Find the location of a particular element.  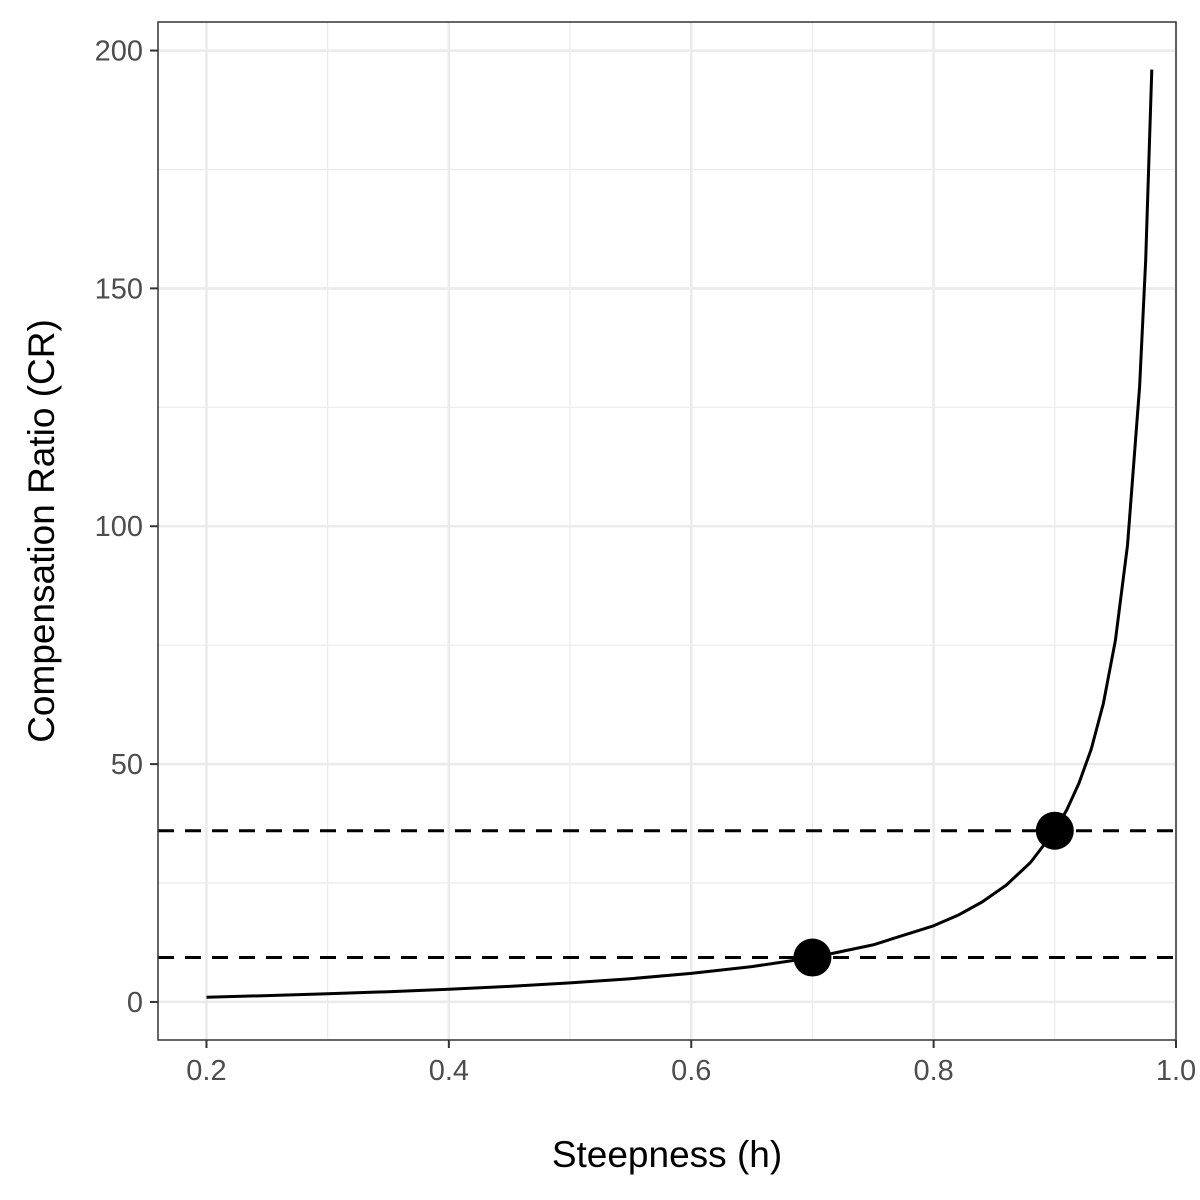

y-tick-label: 50 is located at coordinates (127, 765).